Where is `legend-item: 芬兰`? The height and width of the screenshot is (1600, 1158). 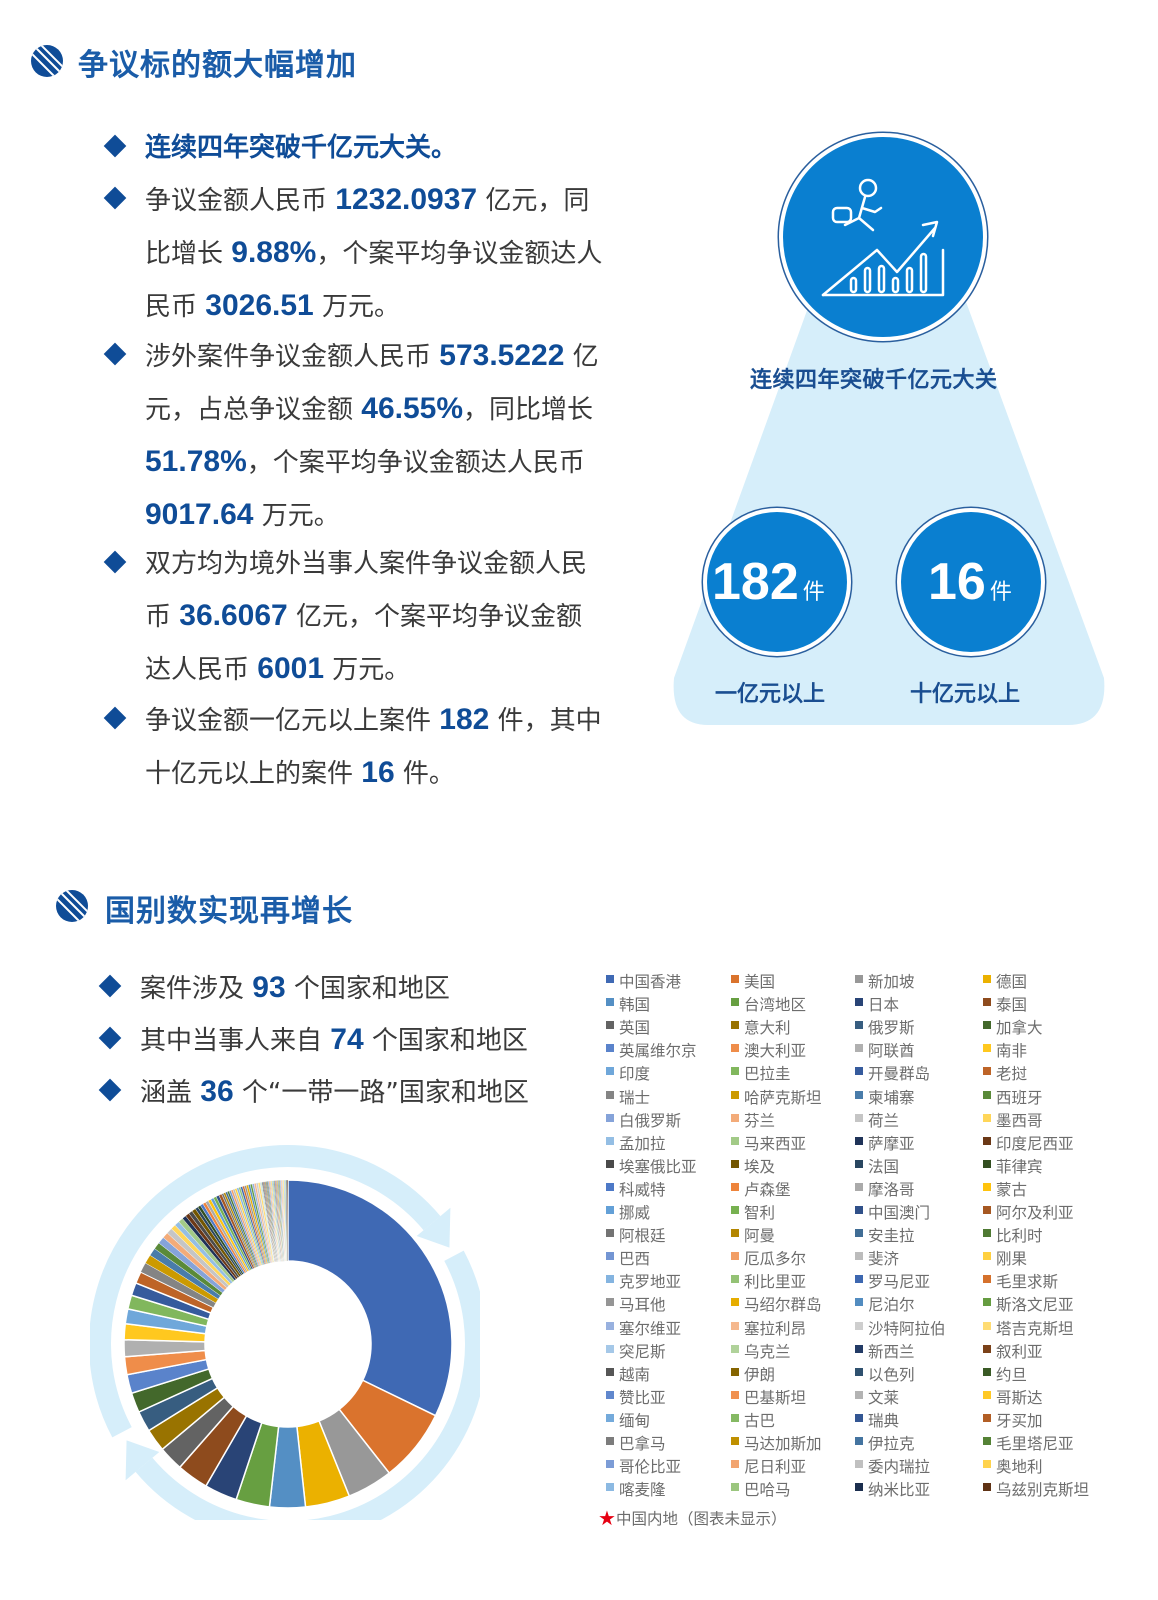 legend-item: 芬兰 is located at coordinates (753, 1121).